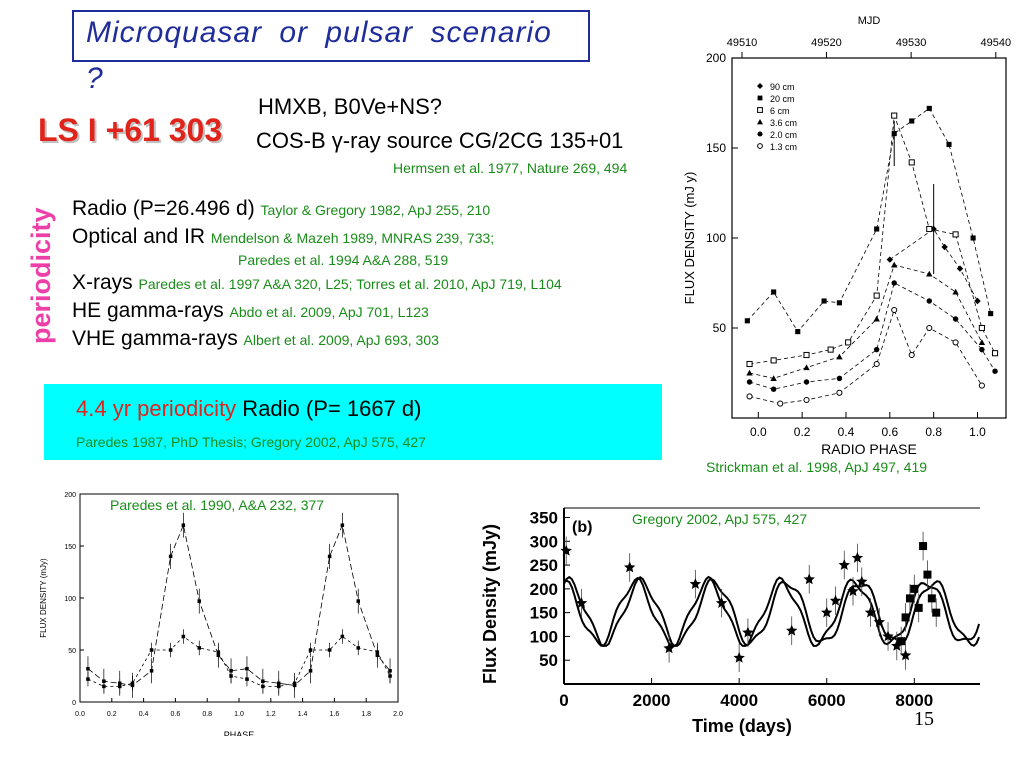 The height and width of the screenshot is (768, 1024). I want to click on x-tick-label: 1.0, so click(239, 714).